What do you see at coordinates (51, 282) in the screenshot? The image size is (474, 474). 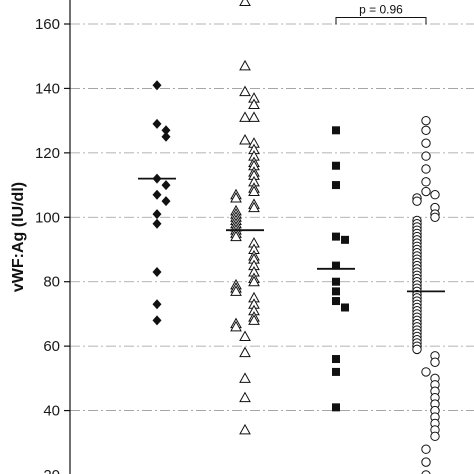 I see `y-tick-label-80: 80` at bounding box center [51, 282].